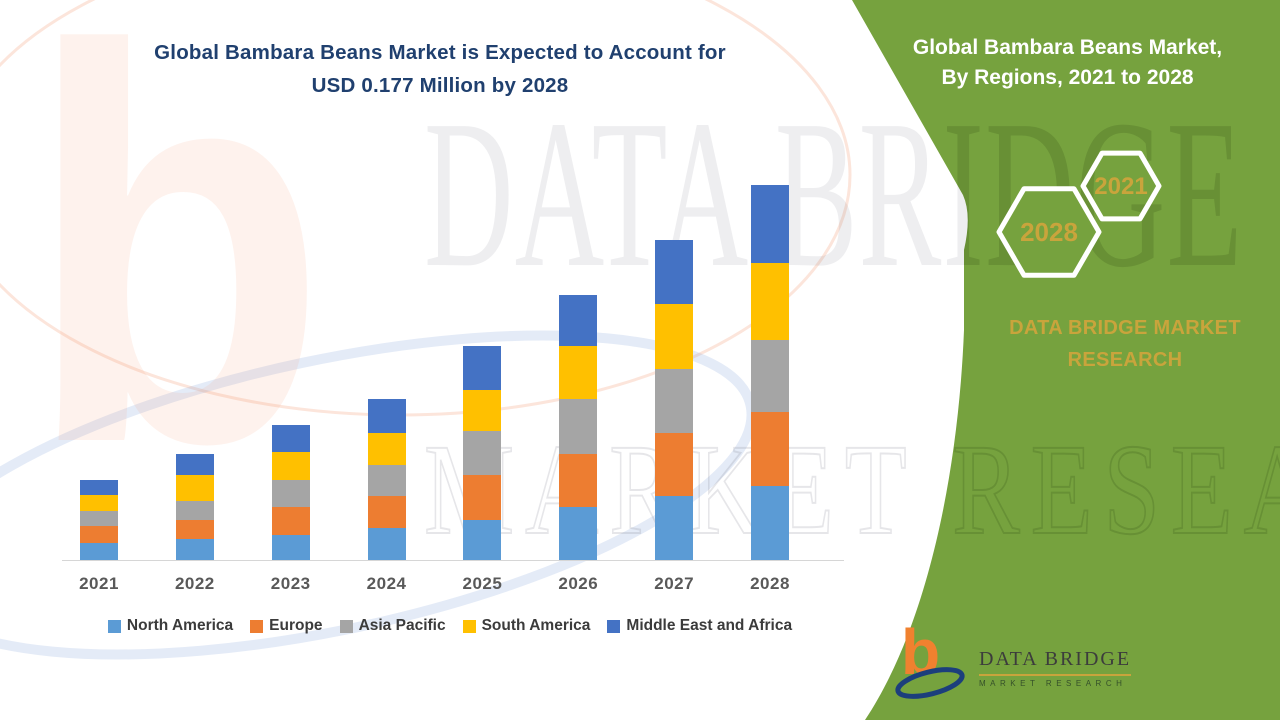  What do you see at coordinates (482, 539) in the screenshot?
I see `bar-2025-segment-north-america` at bounding box center [482, 539].